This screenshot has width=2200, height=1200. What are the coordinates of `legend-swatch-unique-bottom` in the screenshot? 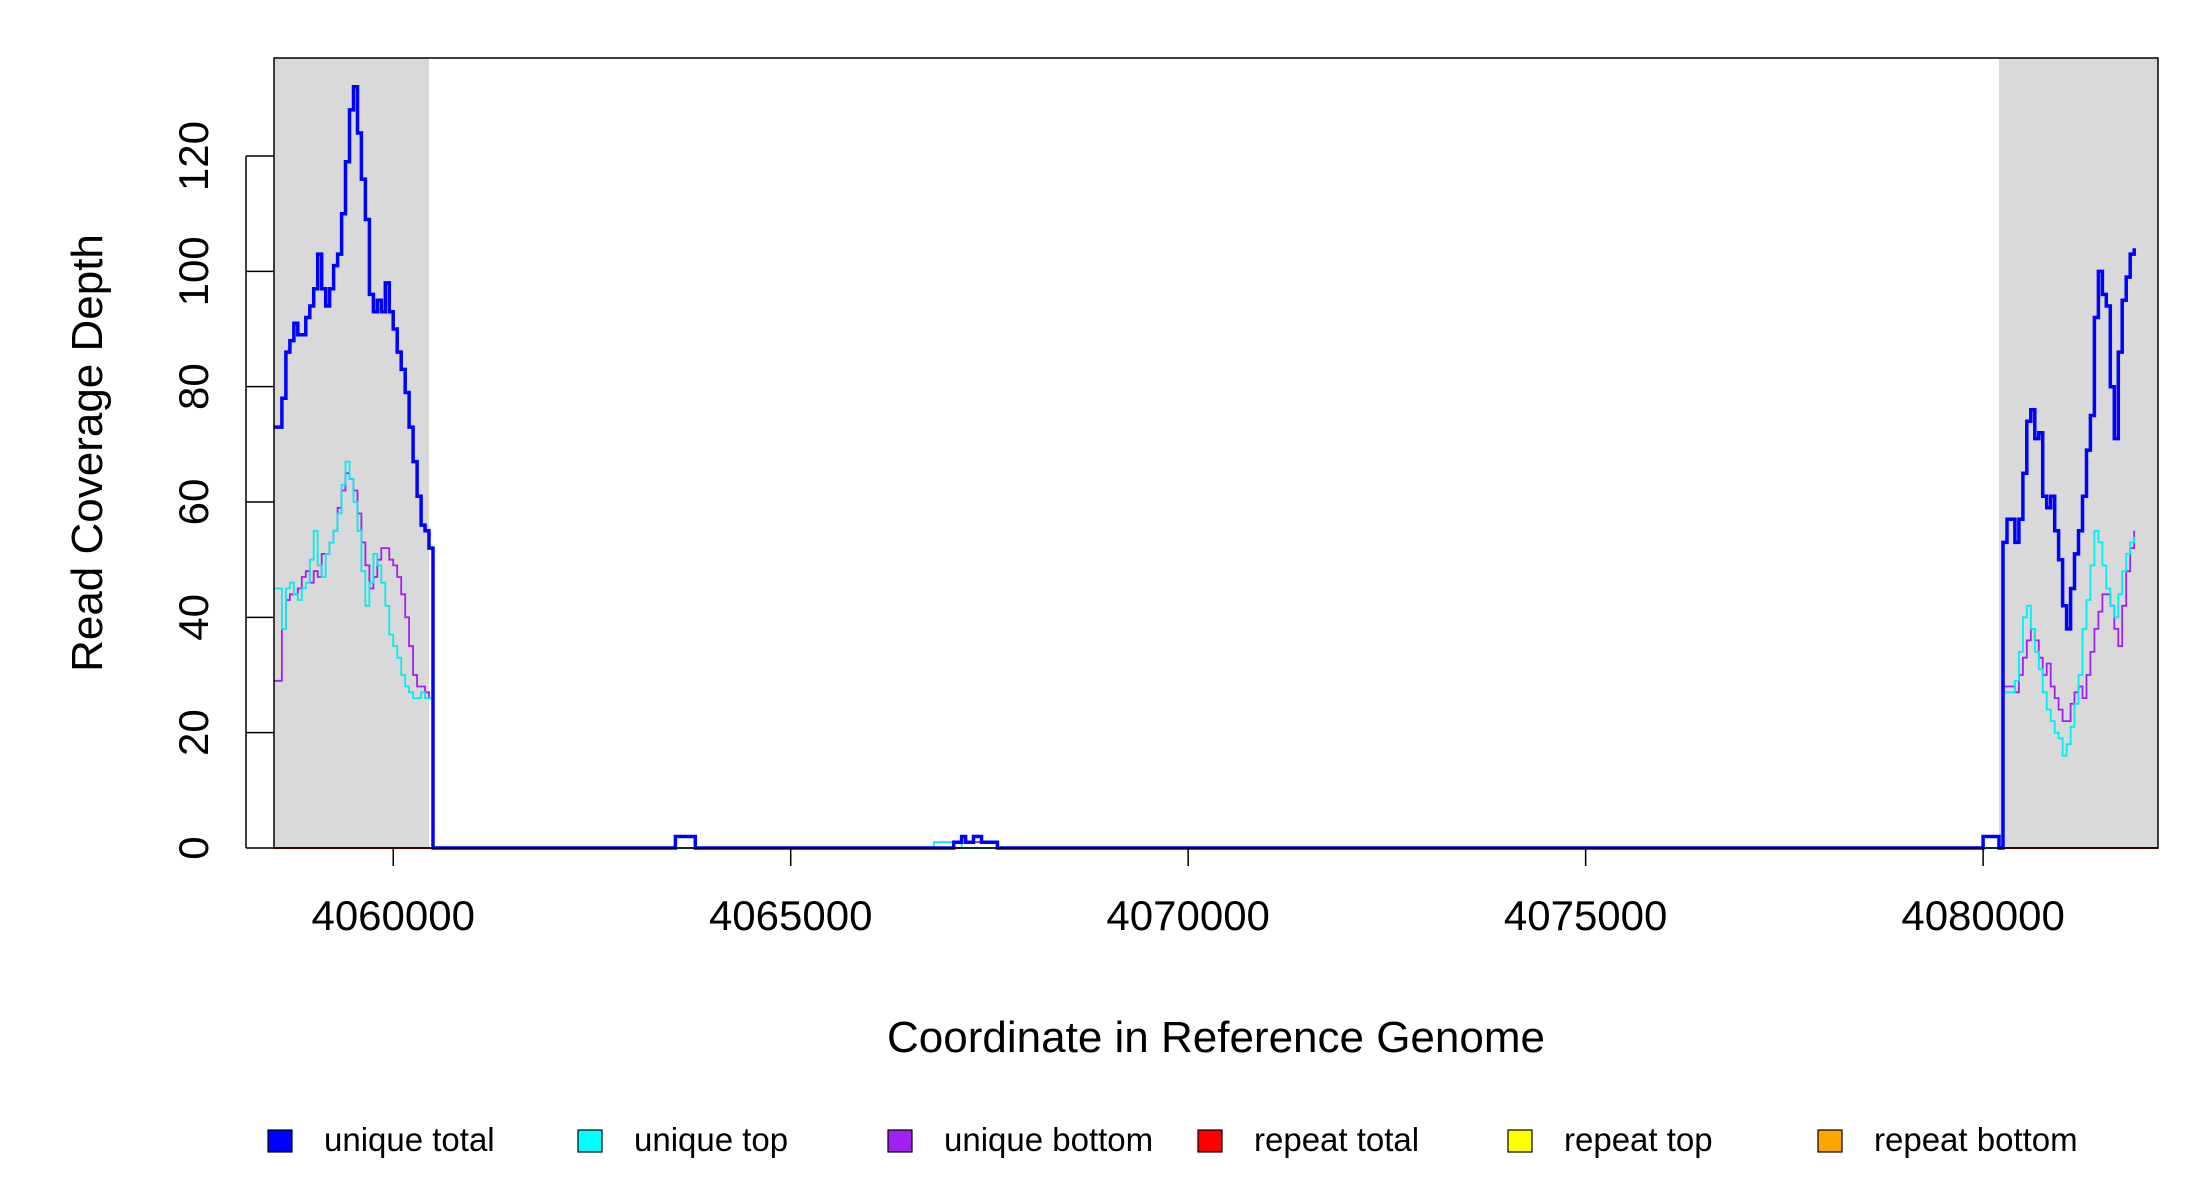 It's located at (900, 1141).